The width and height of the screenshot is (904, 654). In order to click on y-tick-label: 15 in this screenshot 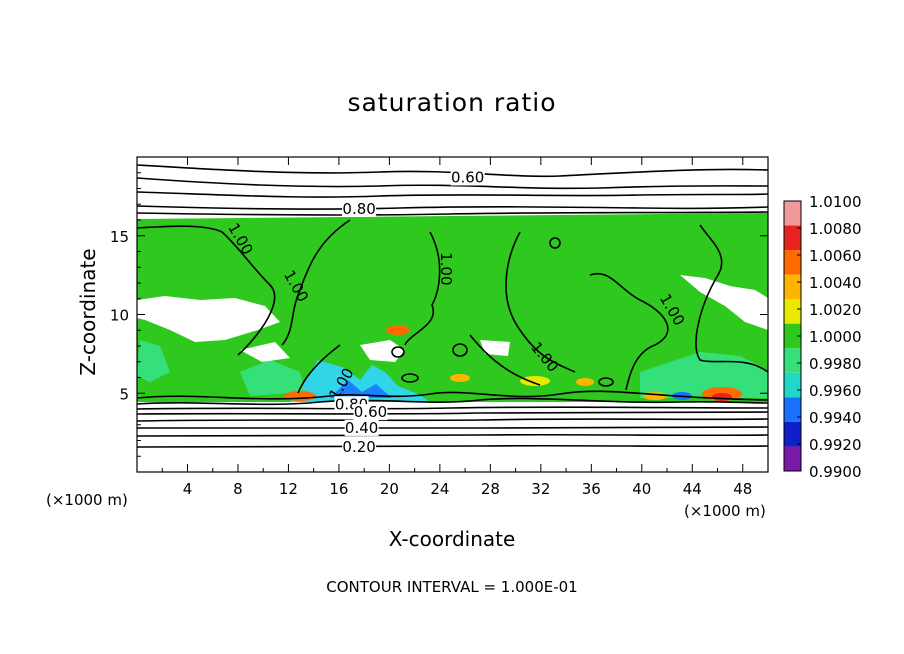, I will do `click(119, 237)`.